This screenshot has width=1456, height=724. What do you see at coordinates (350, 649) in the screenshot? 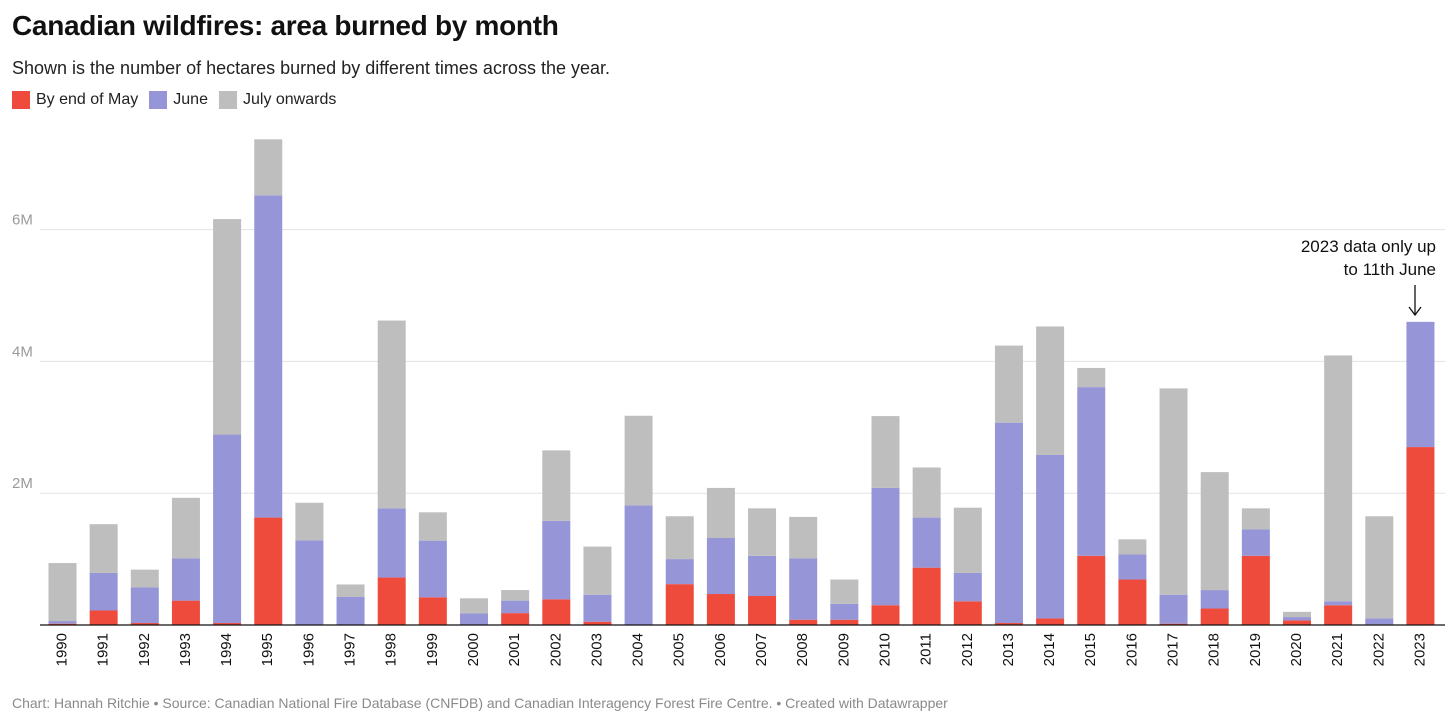
I see `x-tick-label: 1997` at bounding box center [350, 649].